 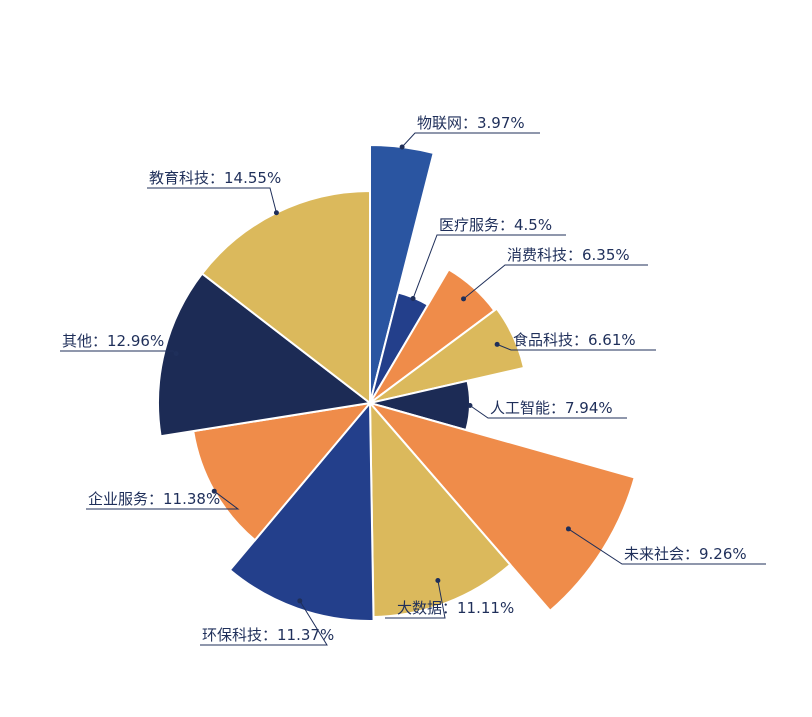 What do you see at coordinates (685, 554) in the screenshot?
I see `slice-label-5: 未来社会：9.26%` at bounding box center [685, 554].